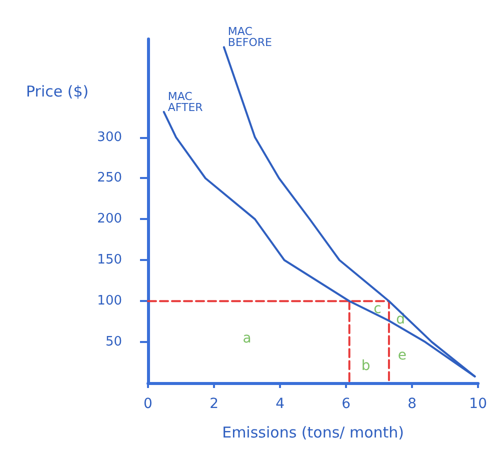 Image resolution: width=498 pixels, height=462 pixels. What do you see at coordinates (365, 366) in the screenshot?
I see `annotation: b` at bounding box center [365, 366].